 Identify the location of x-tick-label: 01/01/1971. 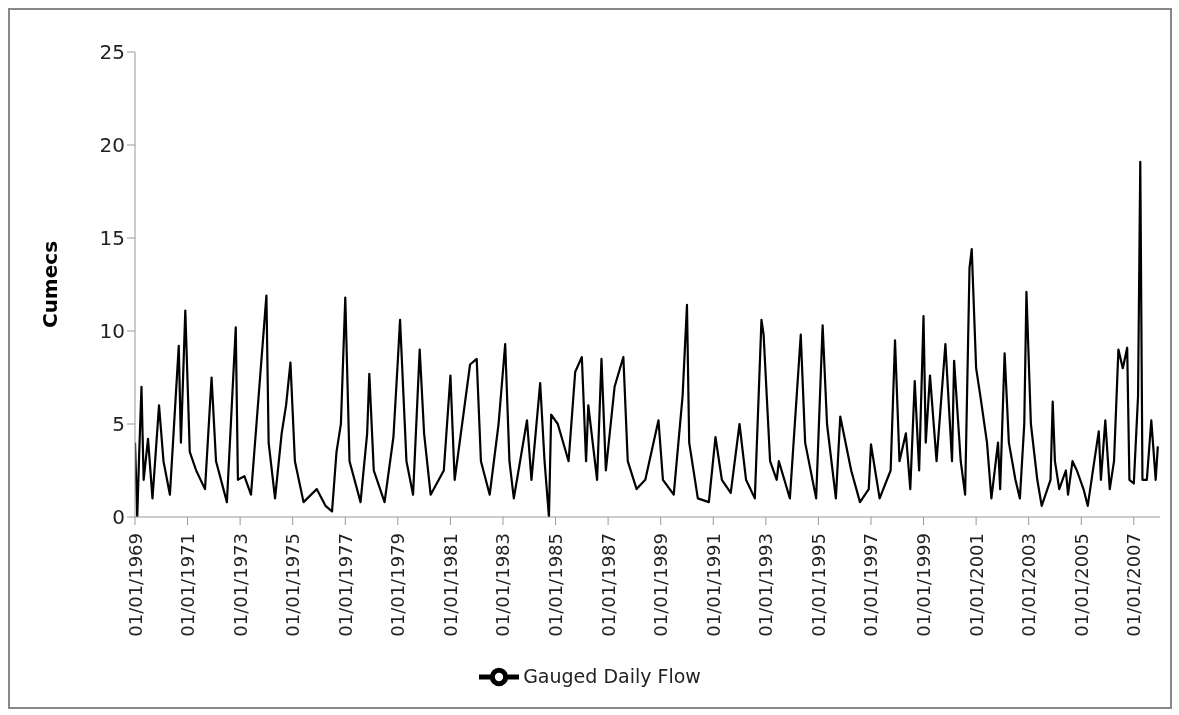
(188, 585).